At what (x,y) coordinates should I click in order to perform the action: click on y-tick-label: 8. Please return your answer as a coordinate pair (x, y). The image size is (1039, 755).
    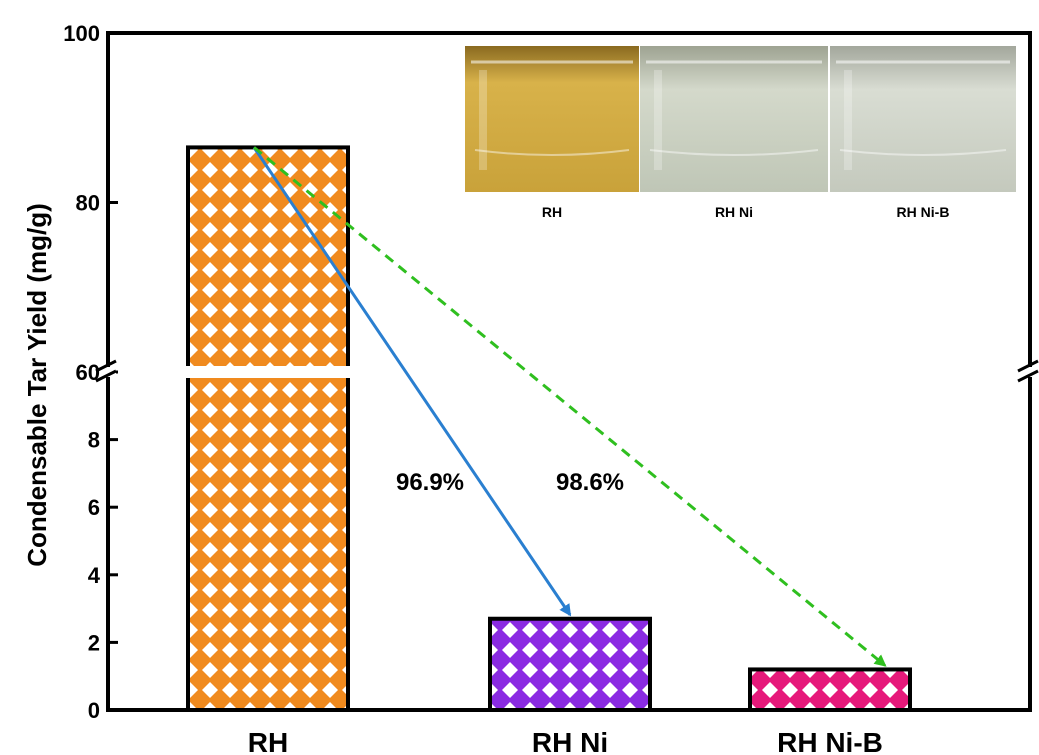
    Looking at the image, I should click on (94, 440).